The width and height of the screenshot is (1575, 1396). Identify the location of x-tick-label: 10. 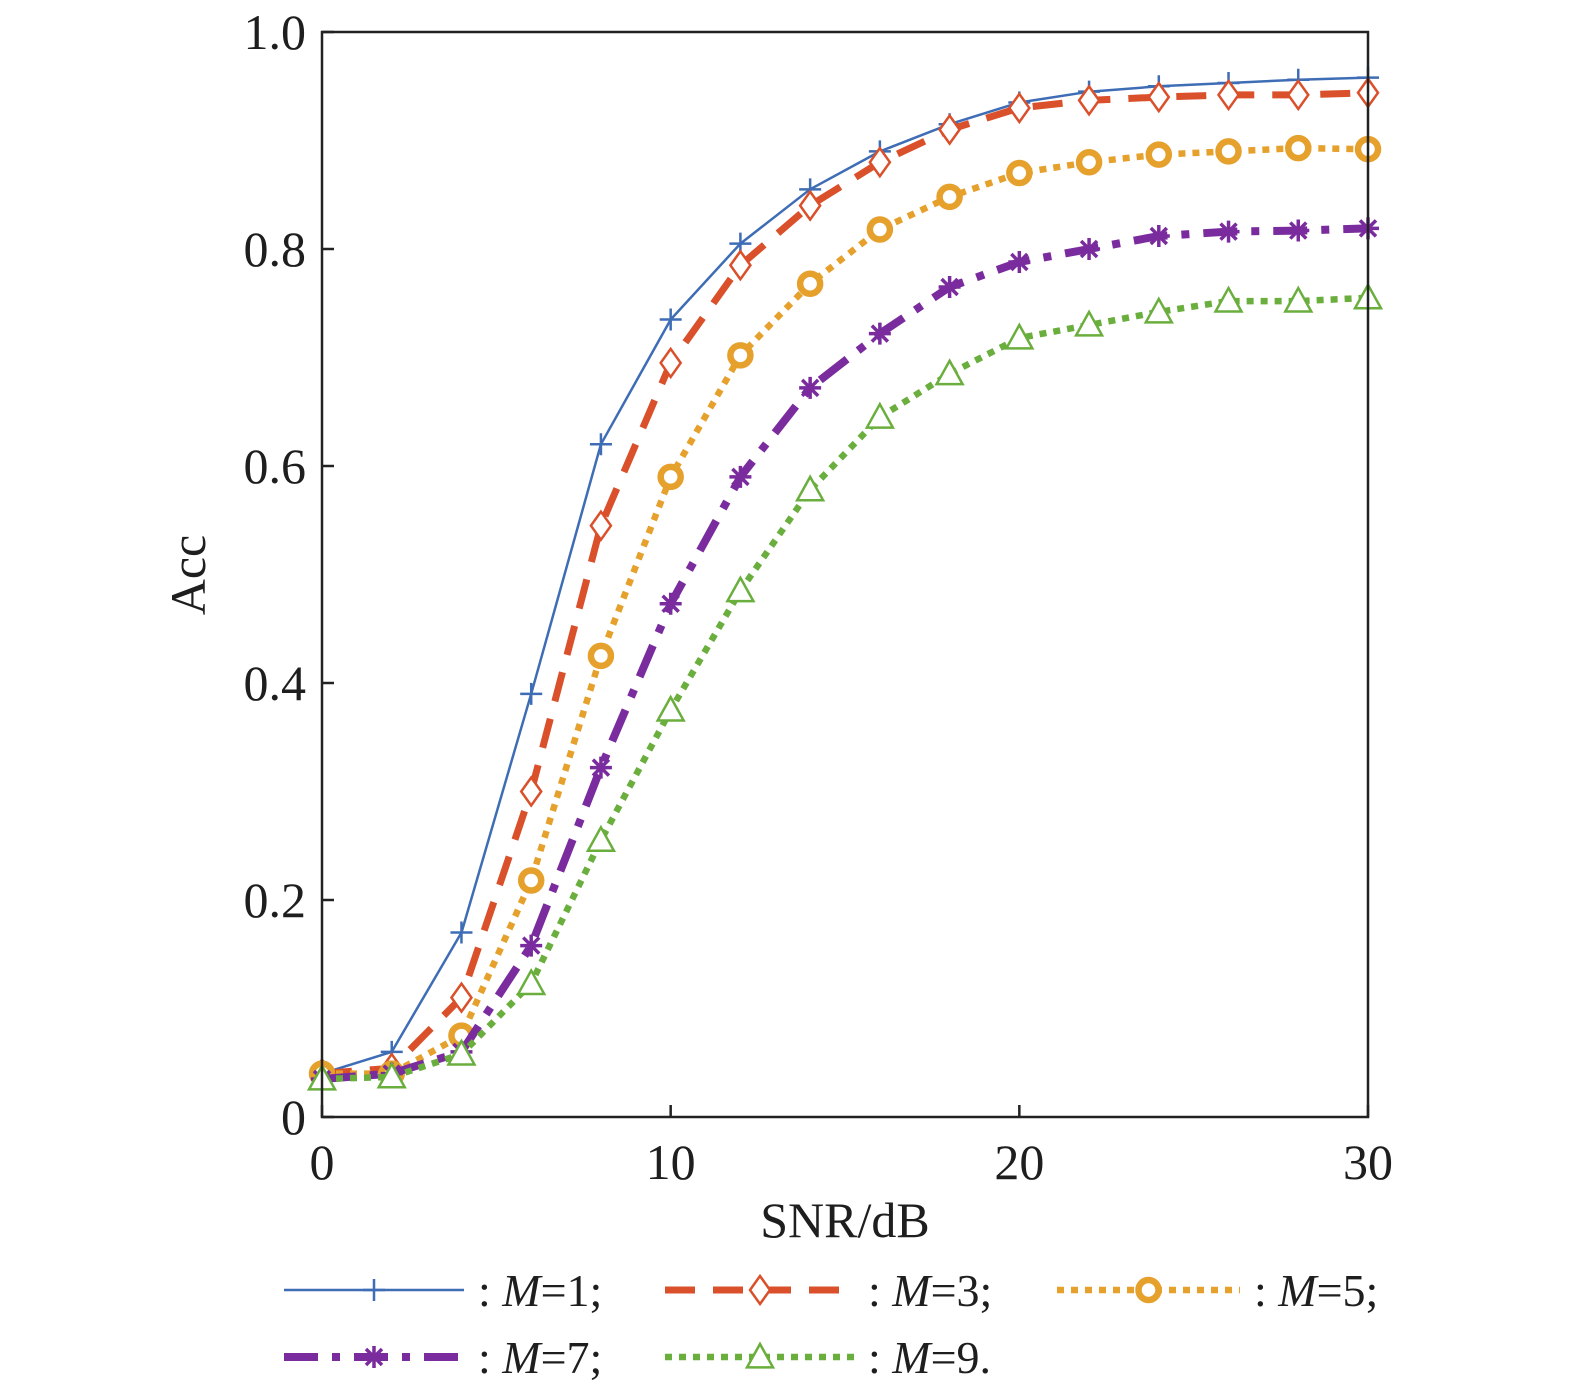
(671, 1162).